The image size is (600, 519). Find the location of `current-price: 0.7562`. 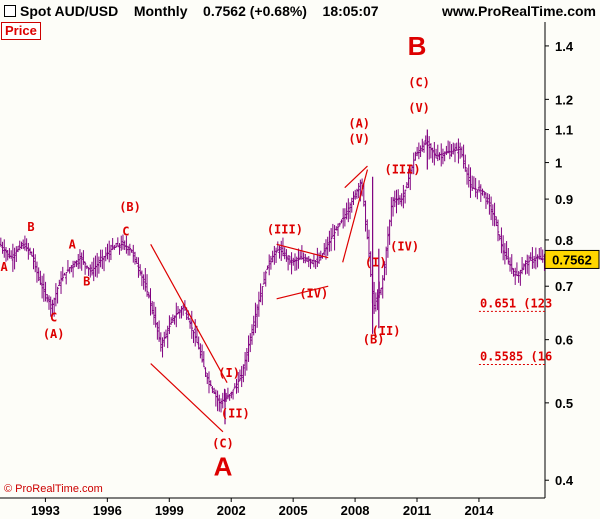

current-price: 0.7562 is located at coordinates (224, 11).